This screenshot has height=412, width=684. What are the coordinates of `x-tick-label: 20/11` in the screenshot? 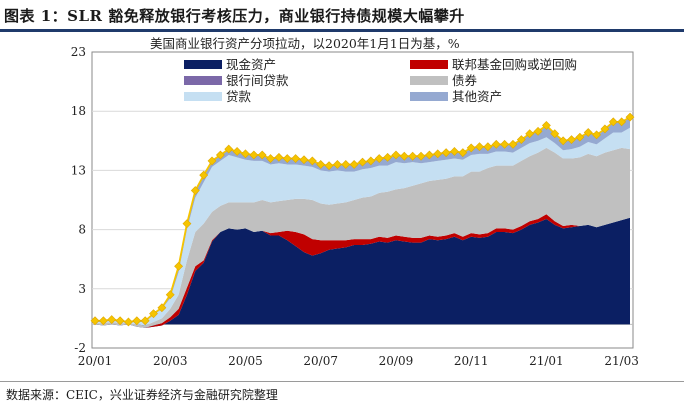 It's located at (471, 361).